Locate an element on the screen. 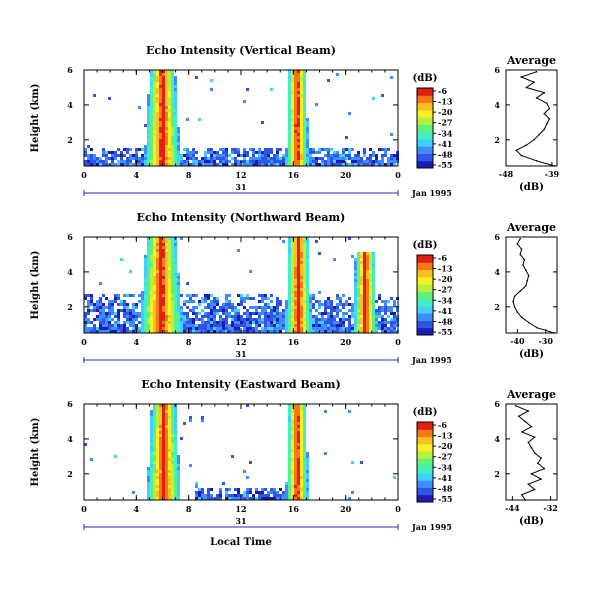 The width and height of the screenshot is (613, 598). x-tick-label: 0 is located at coordinates (84, 509).